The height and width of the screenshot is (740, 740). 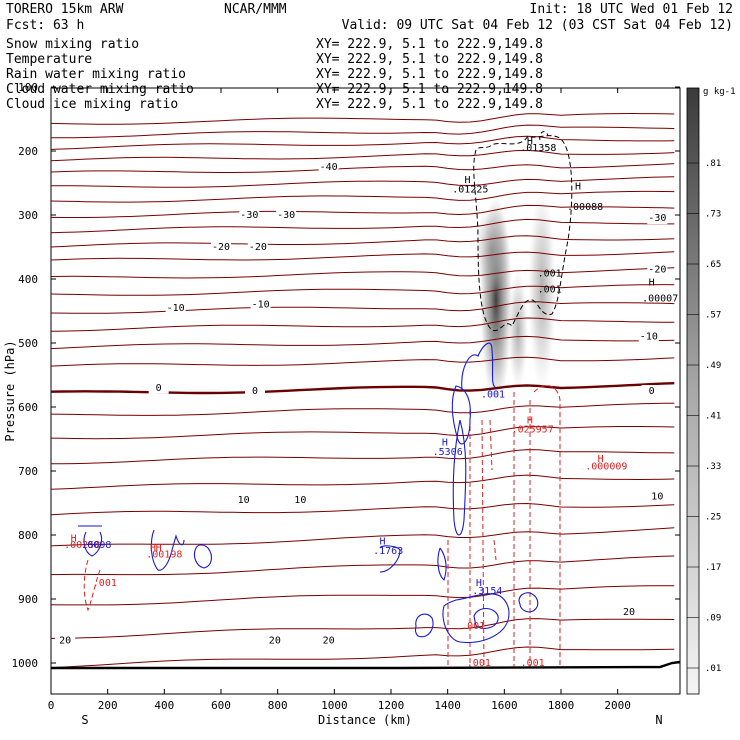 I want to click on legend-name-cloud-ice: Cloud ice mixing ratio, so click(x=92, y=104).